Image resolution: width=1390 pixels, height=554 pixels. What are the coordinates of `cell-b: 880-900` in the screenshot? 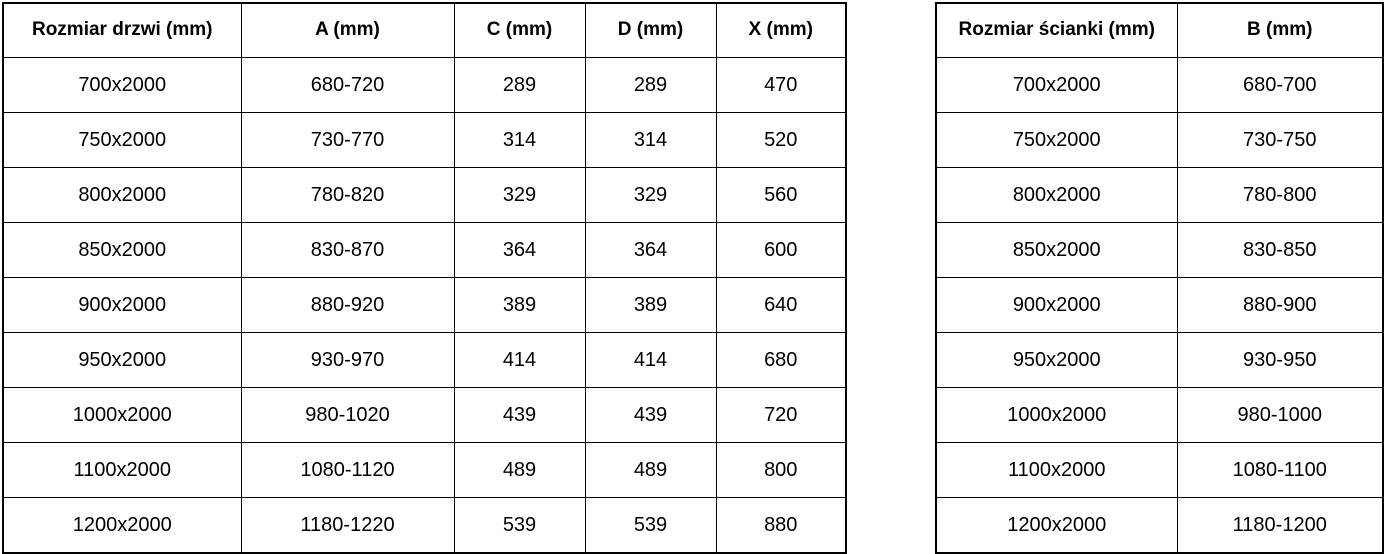 It's located at (1280, 305).